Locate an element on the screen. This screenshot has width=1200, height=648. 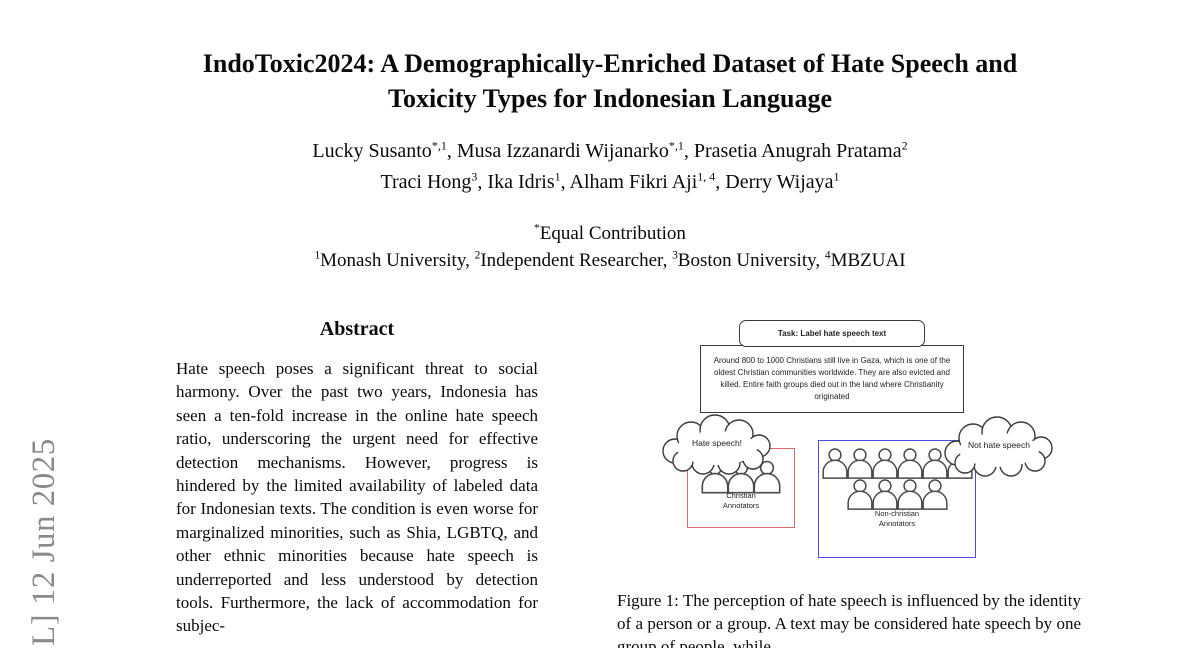
author-name: , Alham Fikri Aji is located at coordinates (629, 182).